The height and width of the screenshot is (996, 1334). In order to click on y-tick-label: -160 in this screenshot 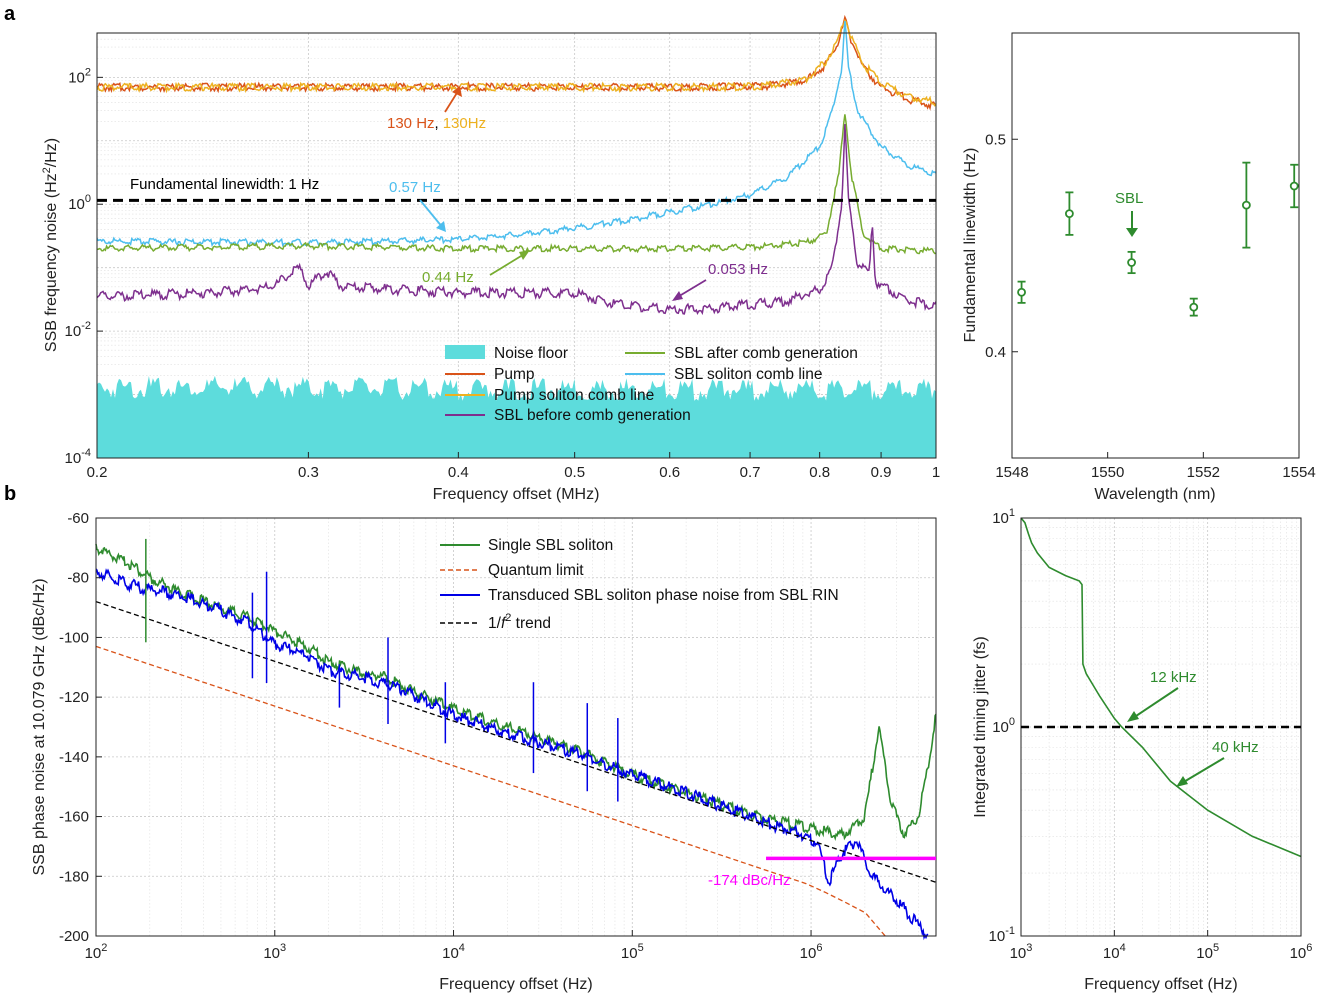, I will do `click(74, 817)`.